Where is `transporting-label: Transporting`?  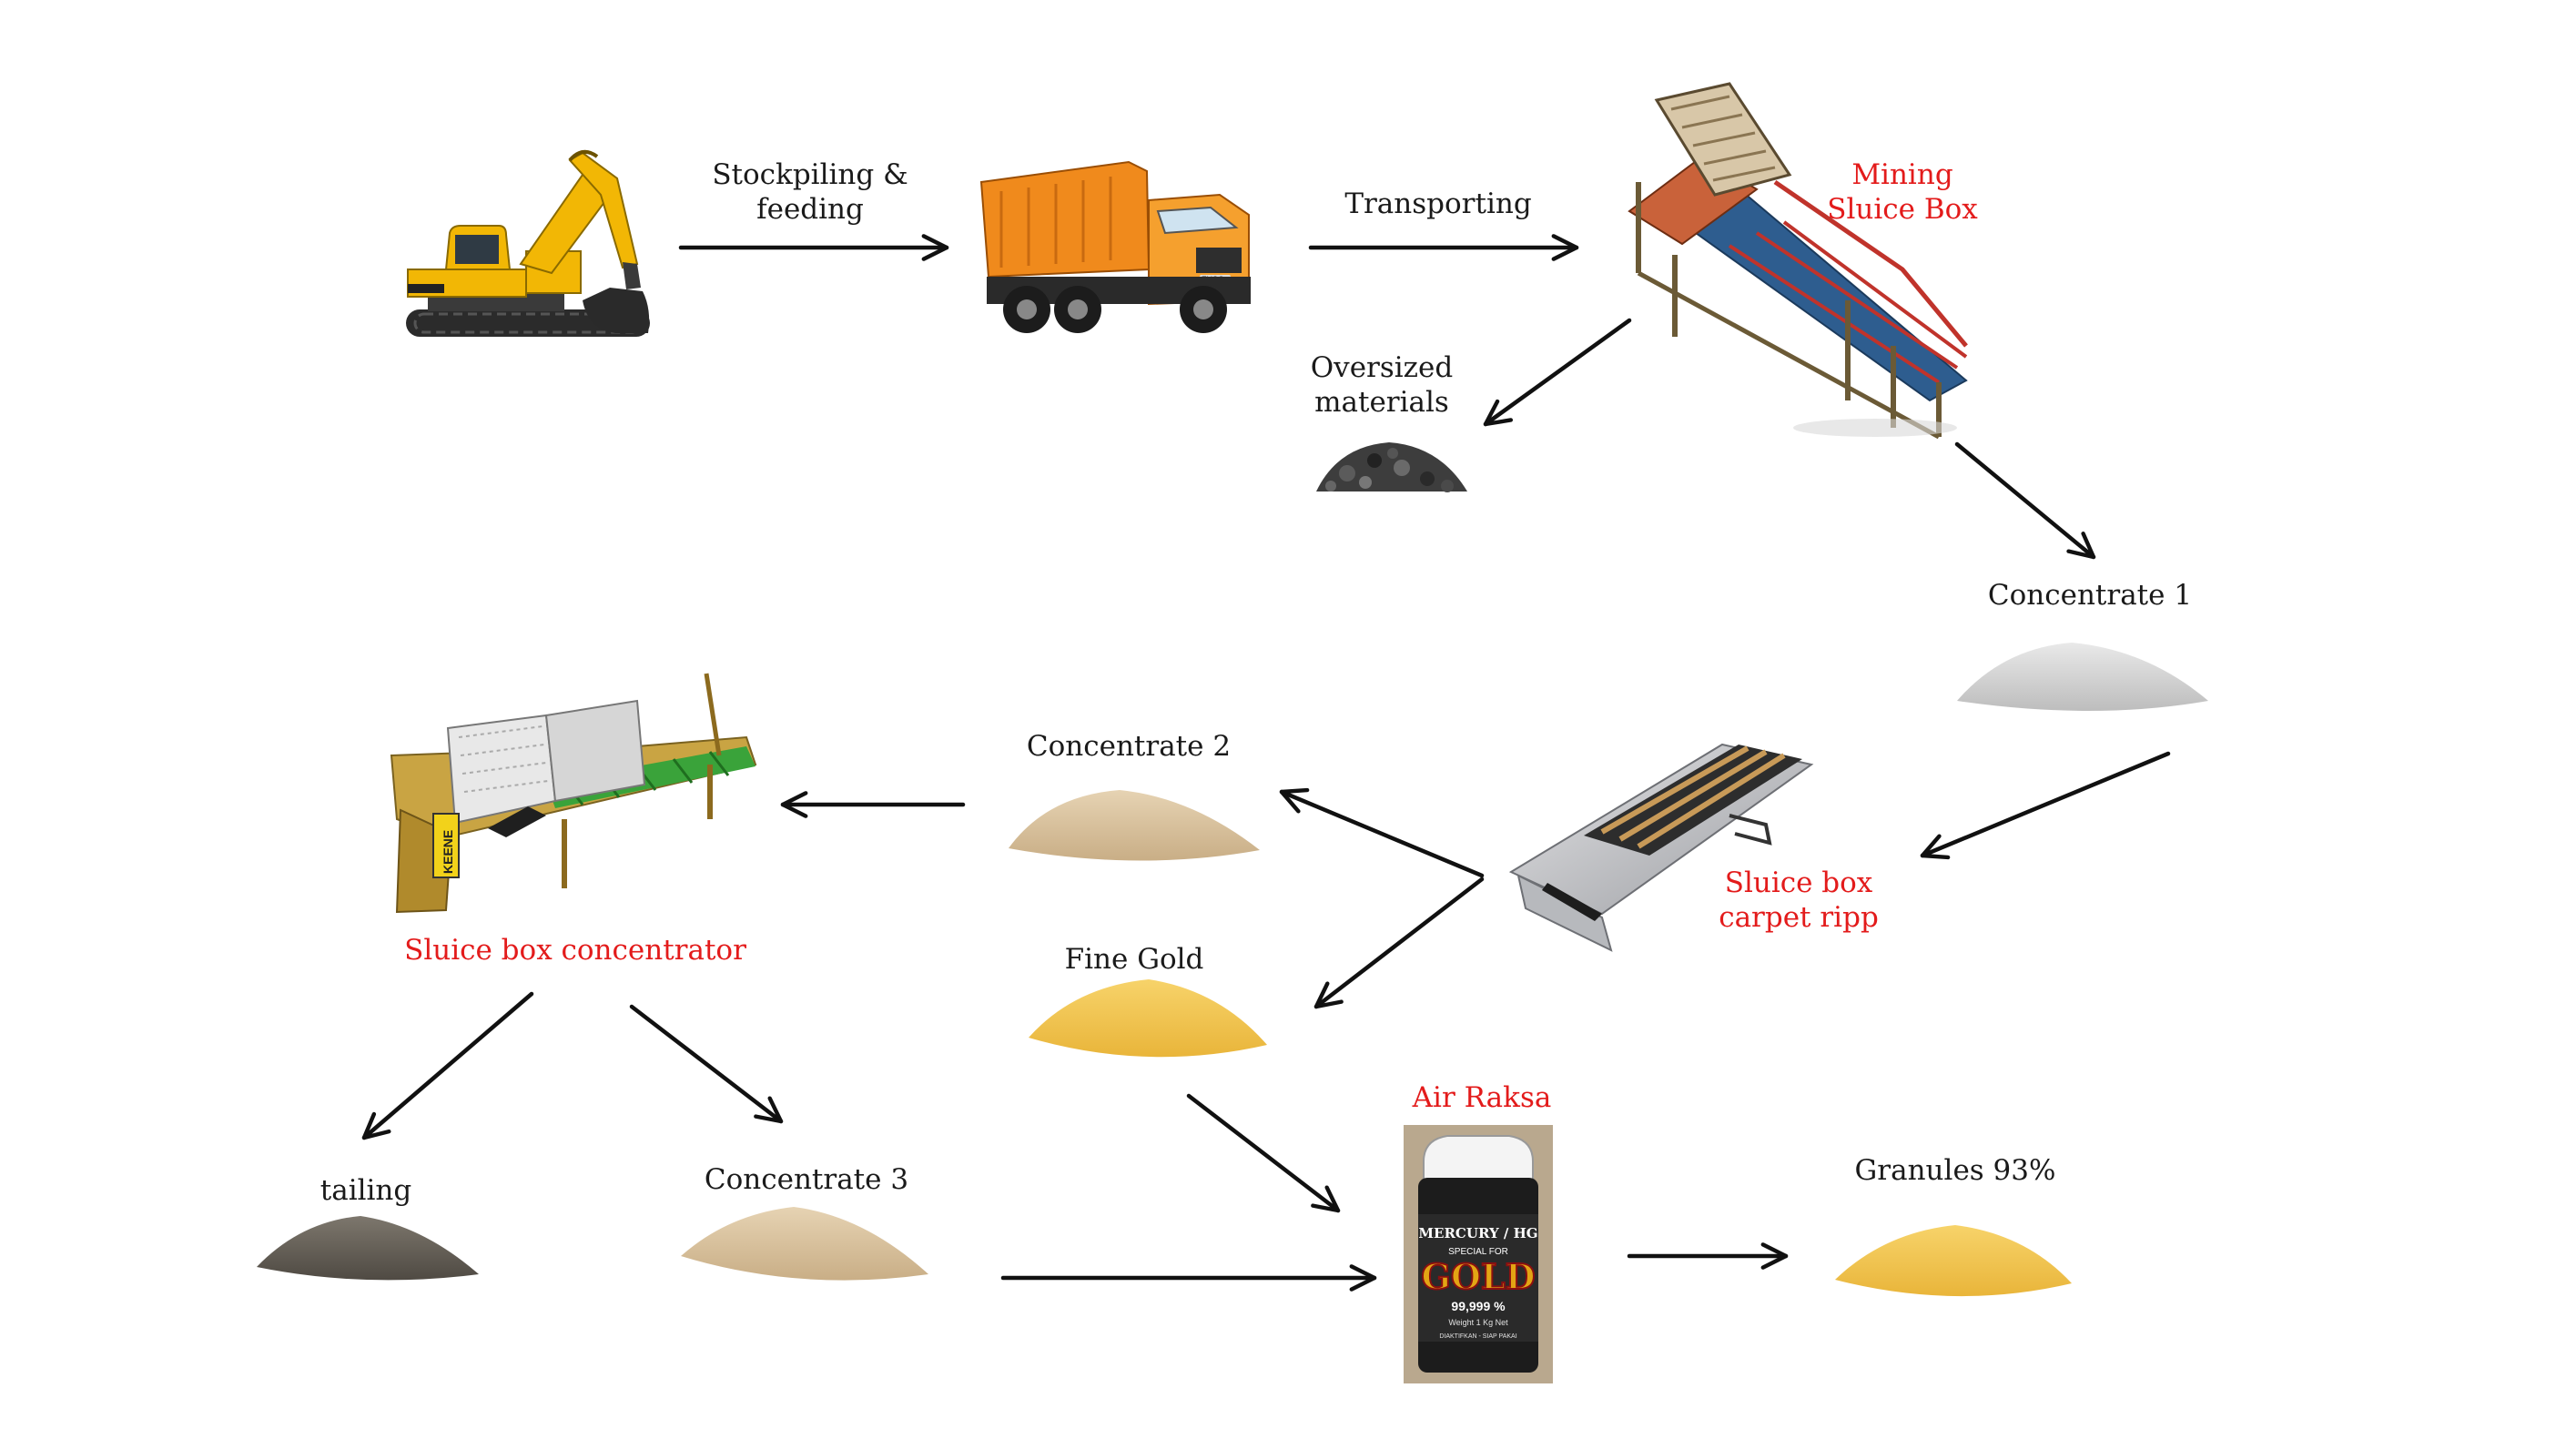 transporting-label: Transporting is located at coordinates (1437, 204).